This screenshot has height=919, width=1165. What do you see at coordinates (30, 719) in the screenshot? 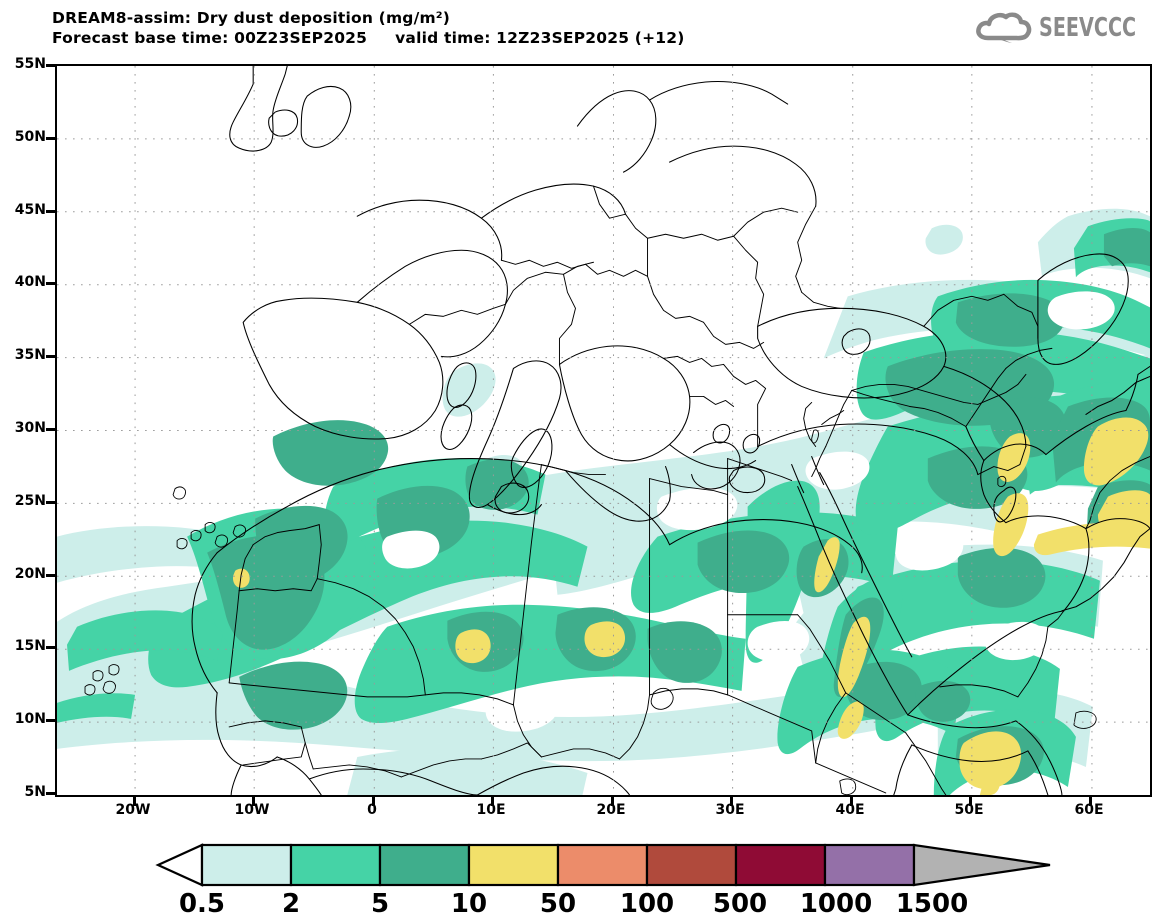
I see `y-tick-label-10N: 10N` at bounding box center [30, 719].